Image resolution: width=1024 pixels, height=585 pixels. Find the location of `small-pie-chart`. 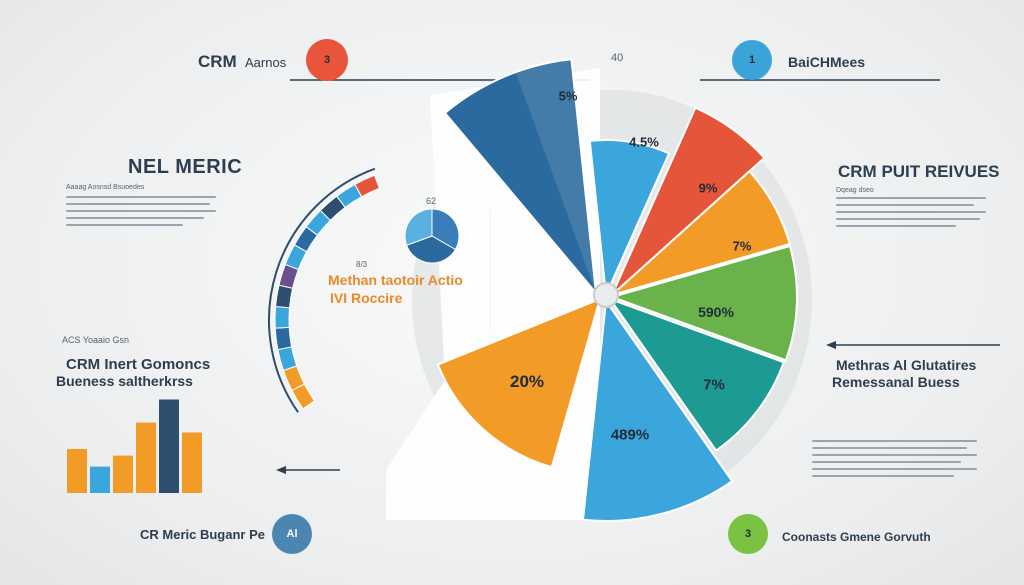

small-pie-chart is located at coordinates (432, 236).